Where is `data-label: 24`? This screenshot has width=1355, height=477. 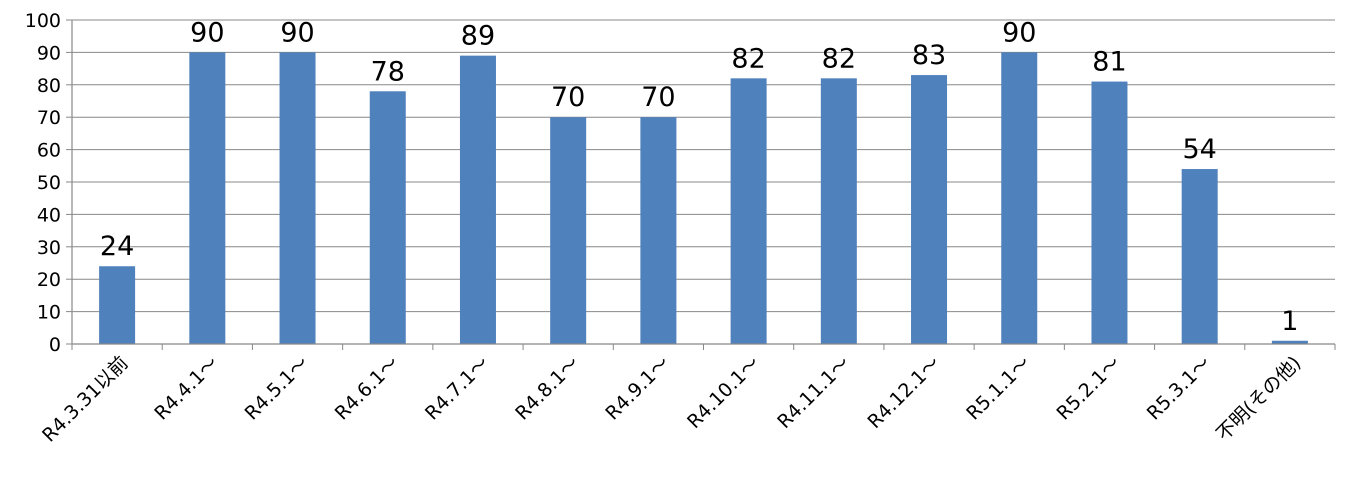
data-label: 24 is located at coordinates (117, 246).